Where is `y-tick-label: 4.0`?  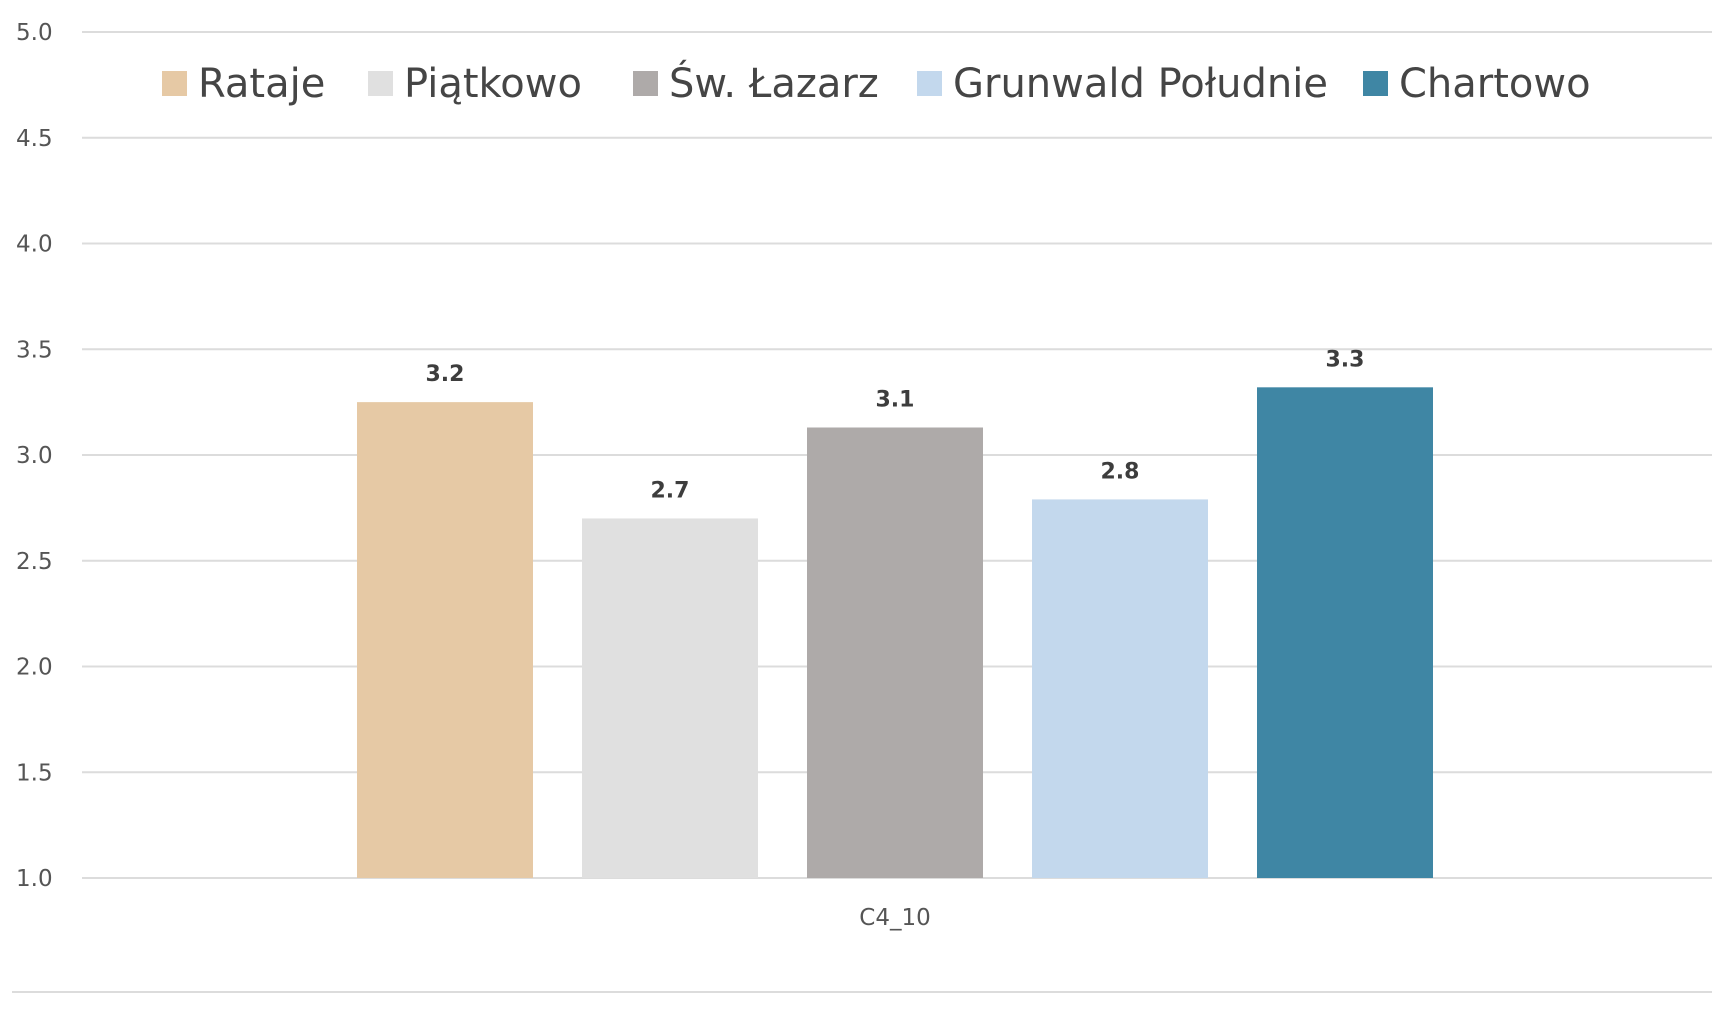 y-tick-label: 4.0 is located at coordinates (34, 245).